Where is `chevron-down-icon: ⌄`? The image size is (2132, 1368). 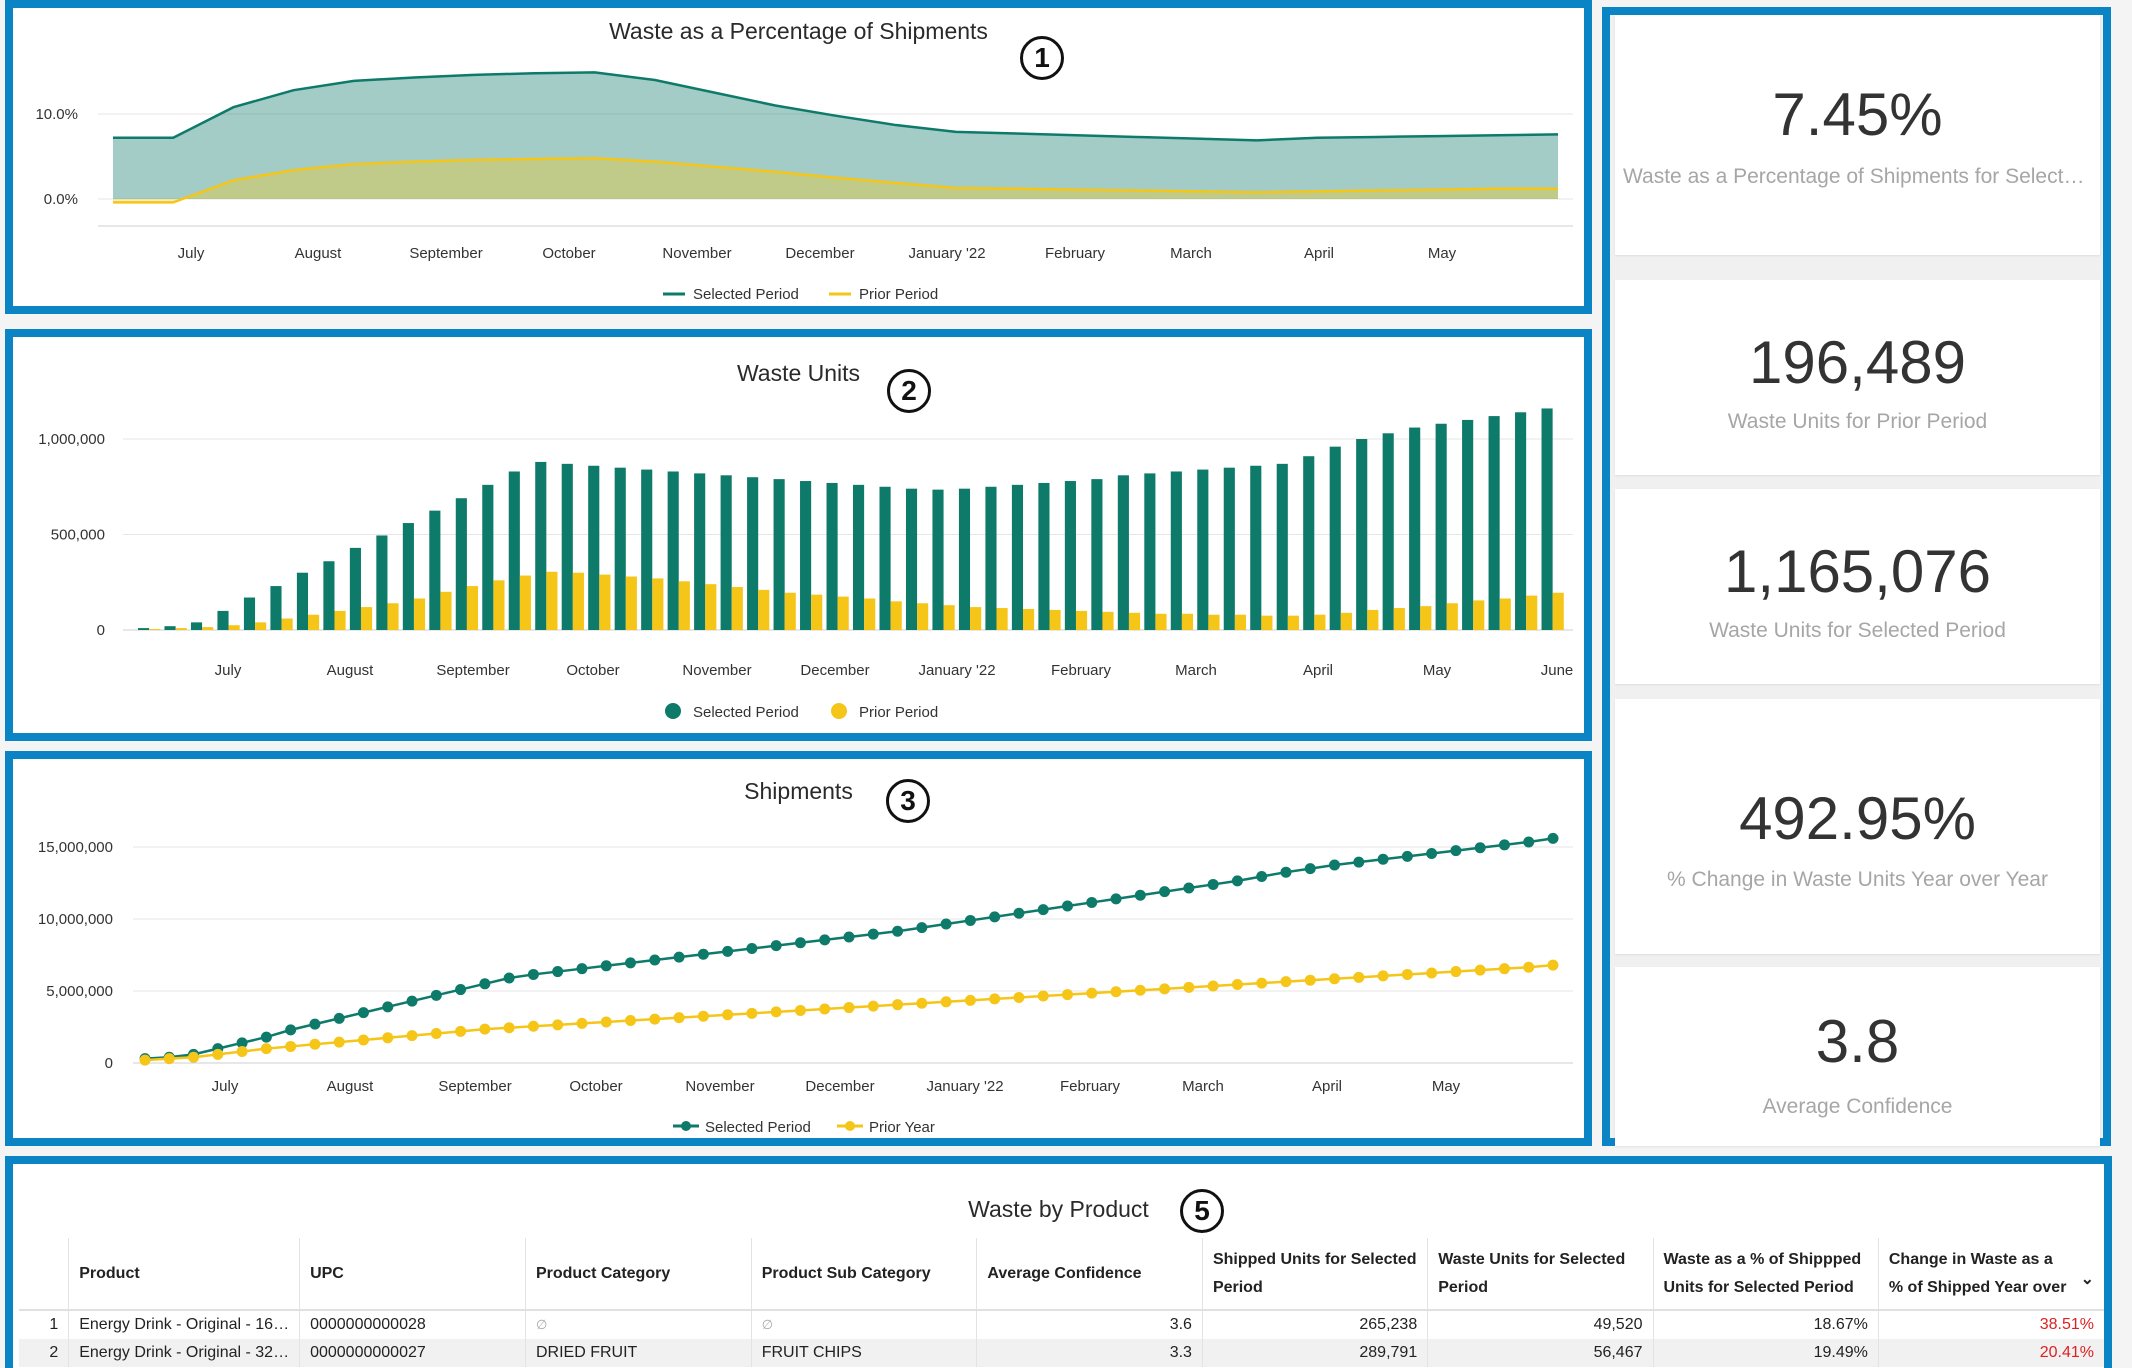 chevron-down-icon: ⌄ is located at coordinates (2087, 1279).